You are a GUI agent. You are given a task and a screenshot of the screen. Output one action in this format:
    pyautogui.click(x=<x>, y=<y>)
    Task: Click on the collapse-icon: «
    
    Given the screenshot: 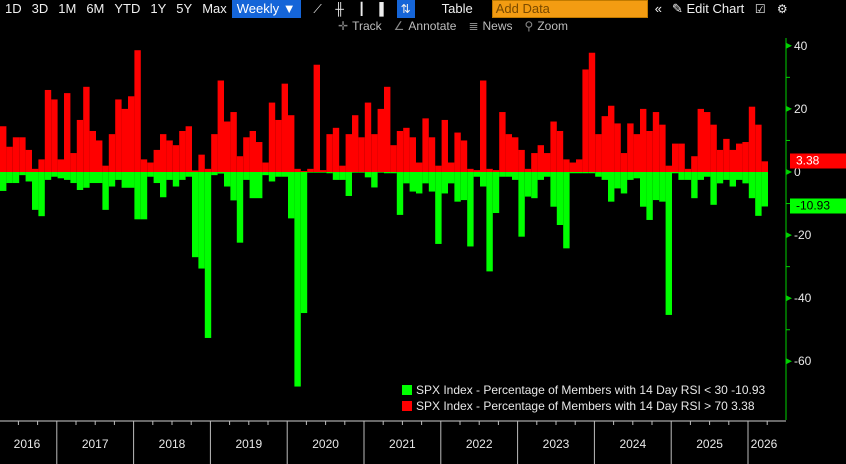 What is the action you would take?
    pyautogui.click(x=658, y=8)
    